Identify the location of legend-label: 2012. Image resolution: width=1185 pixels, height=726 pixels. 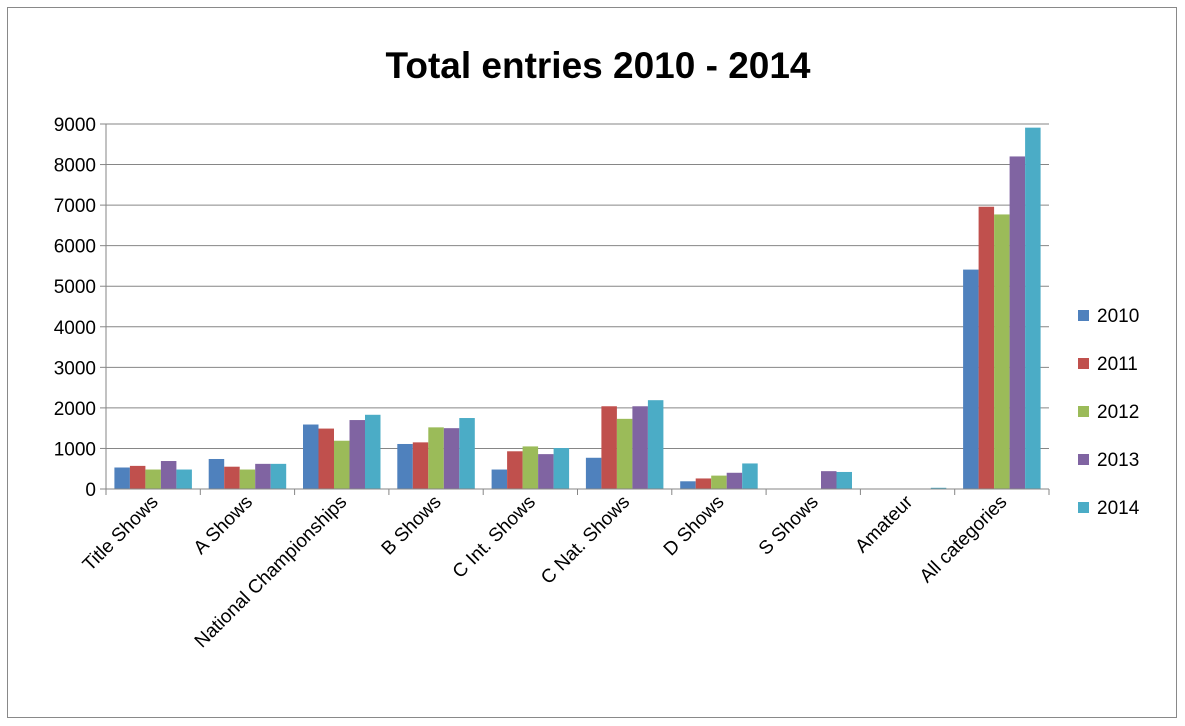
(1118, 412).